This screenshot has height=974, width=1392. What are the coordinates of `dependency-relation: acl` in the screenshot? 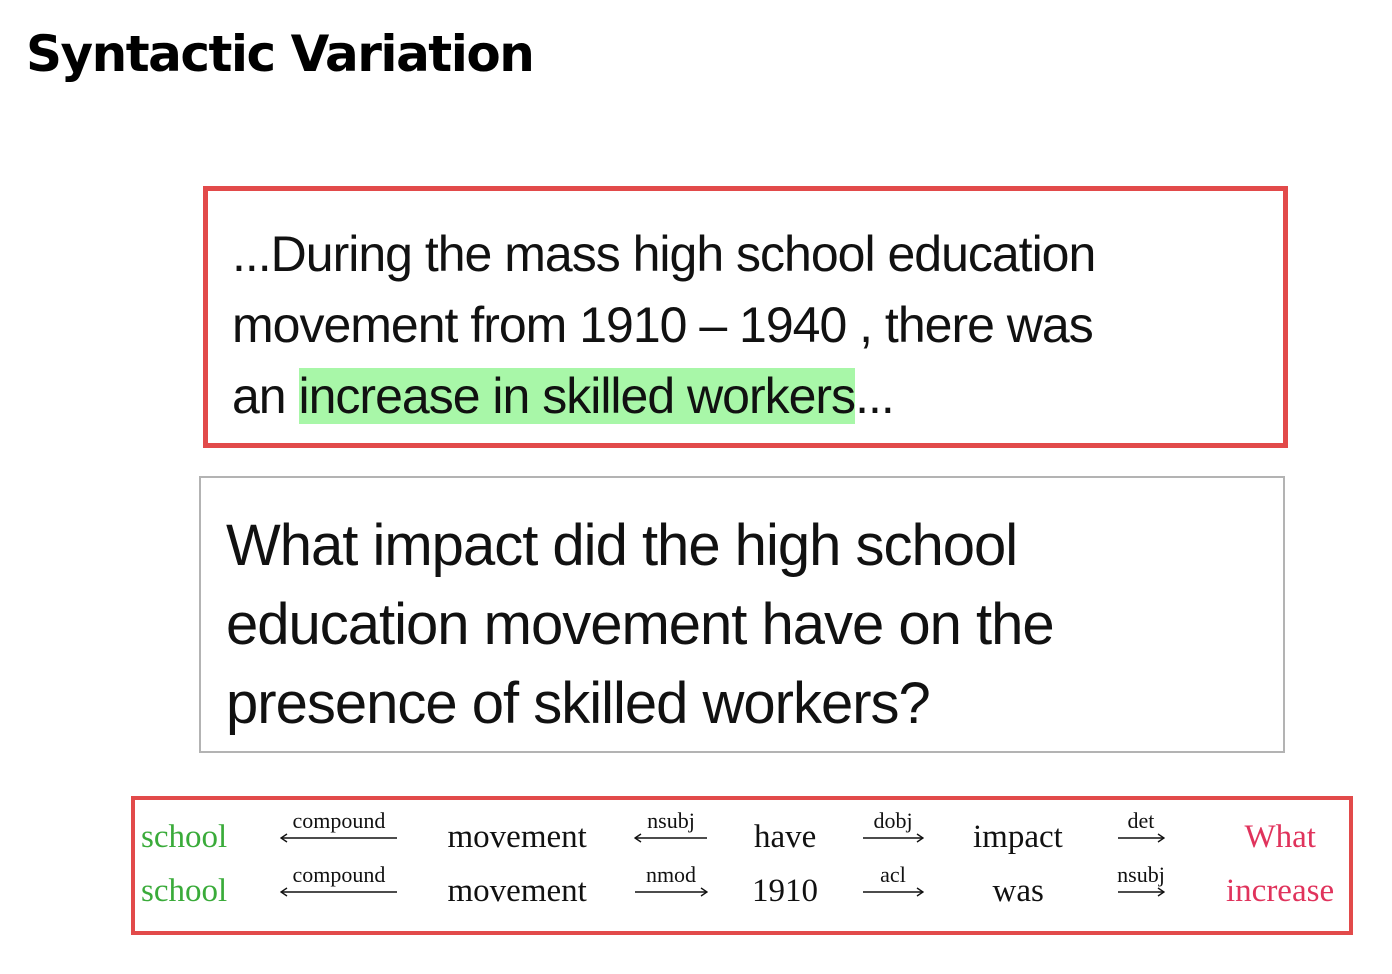 It's located at (893, 880).